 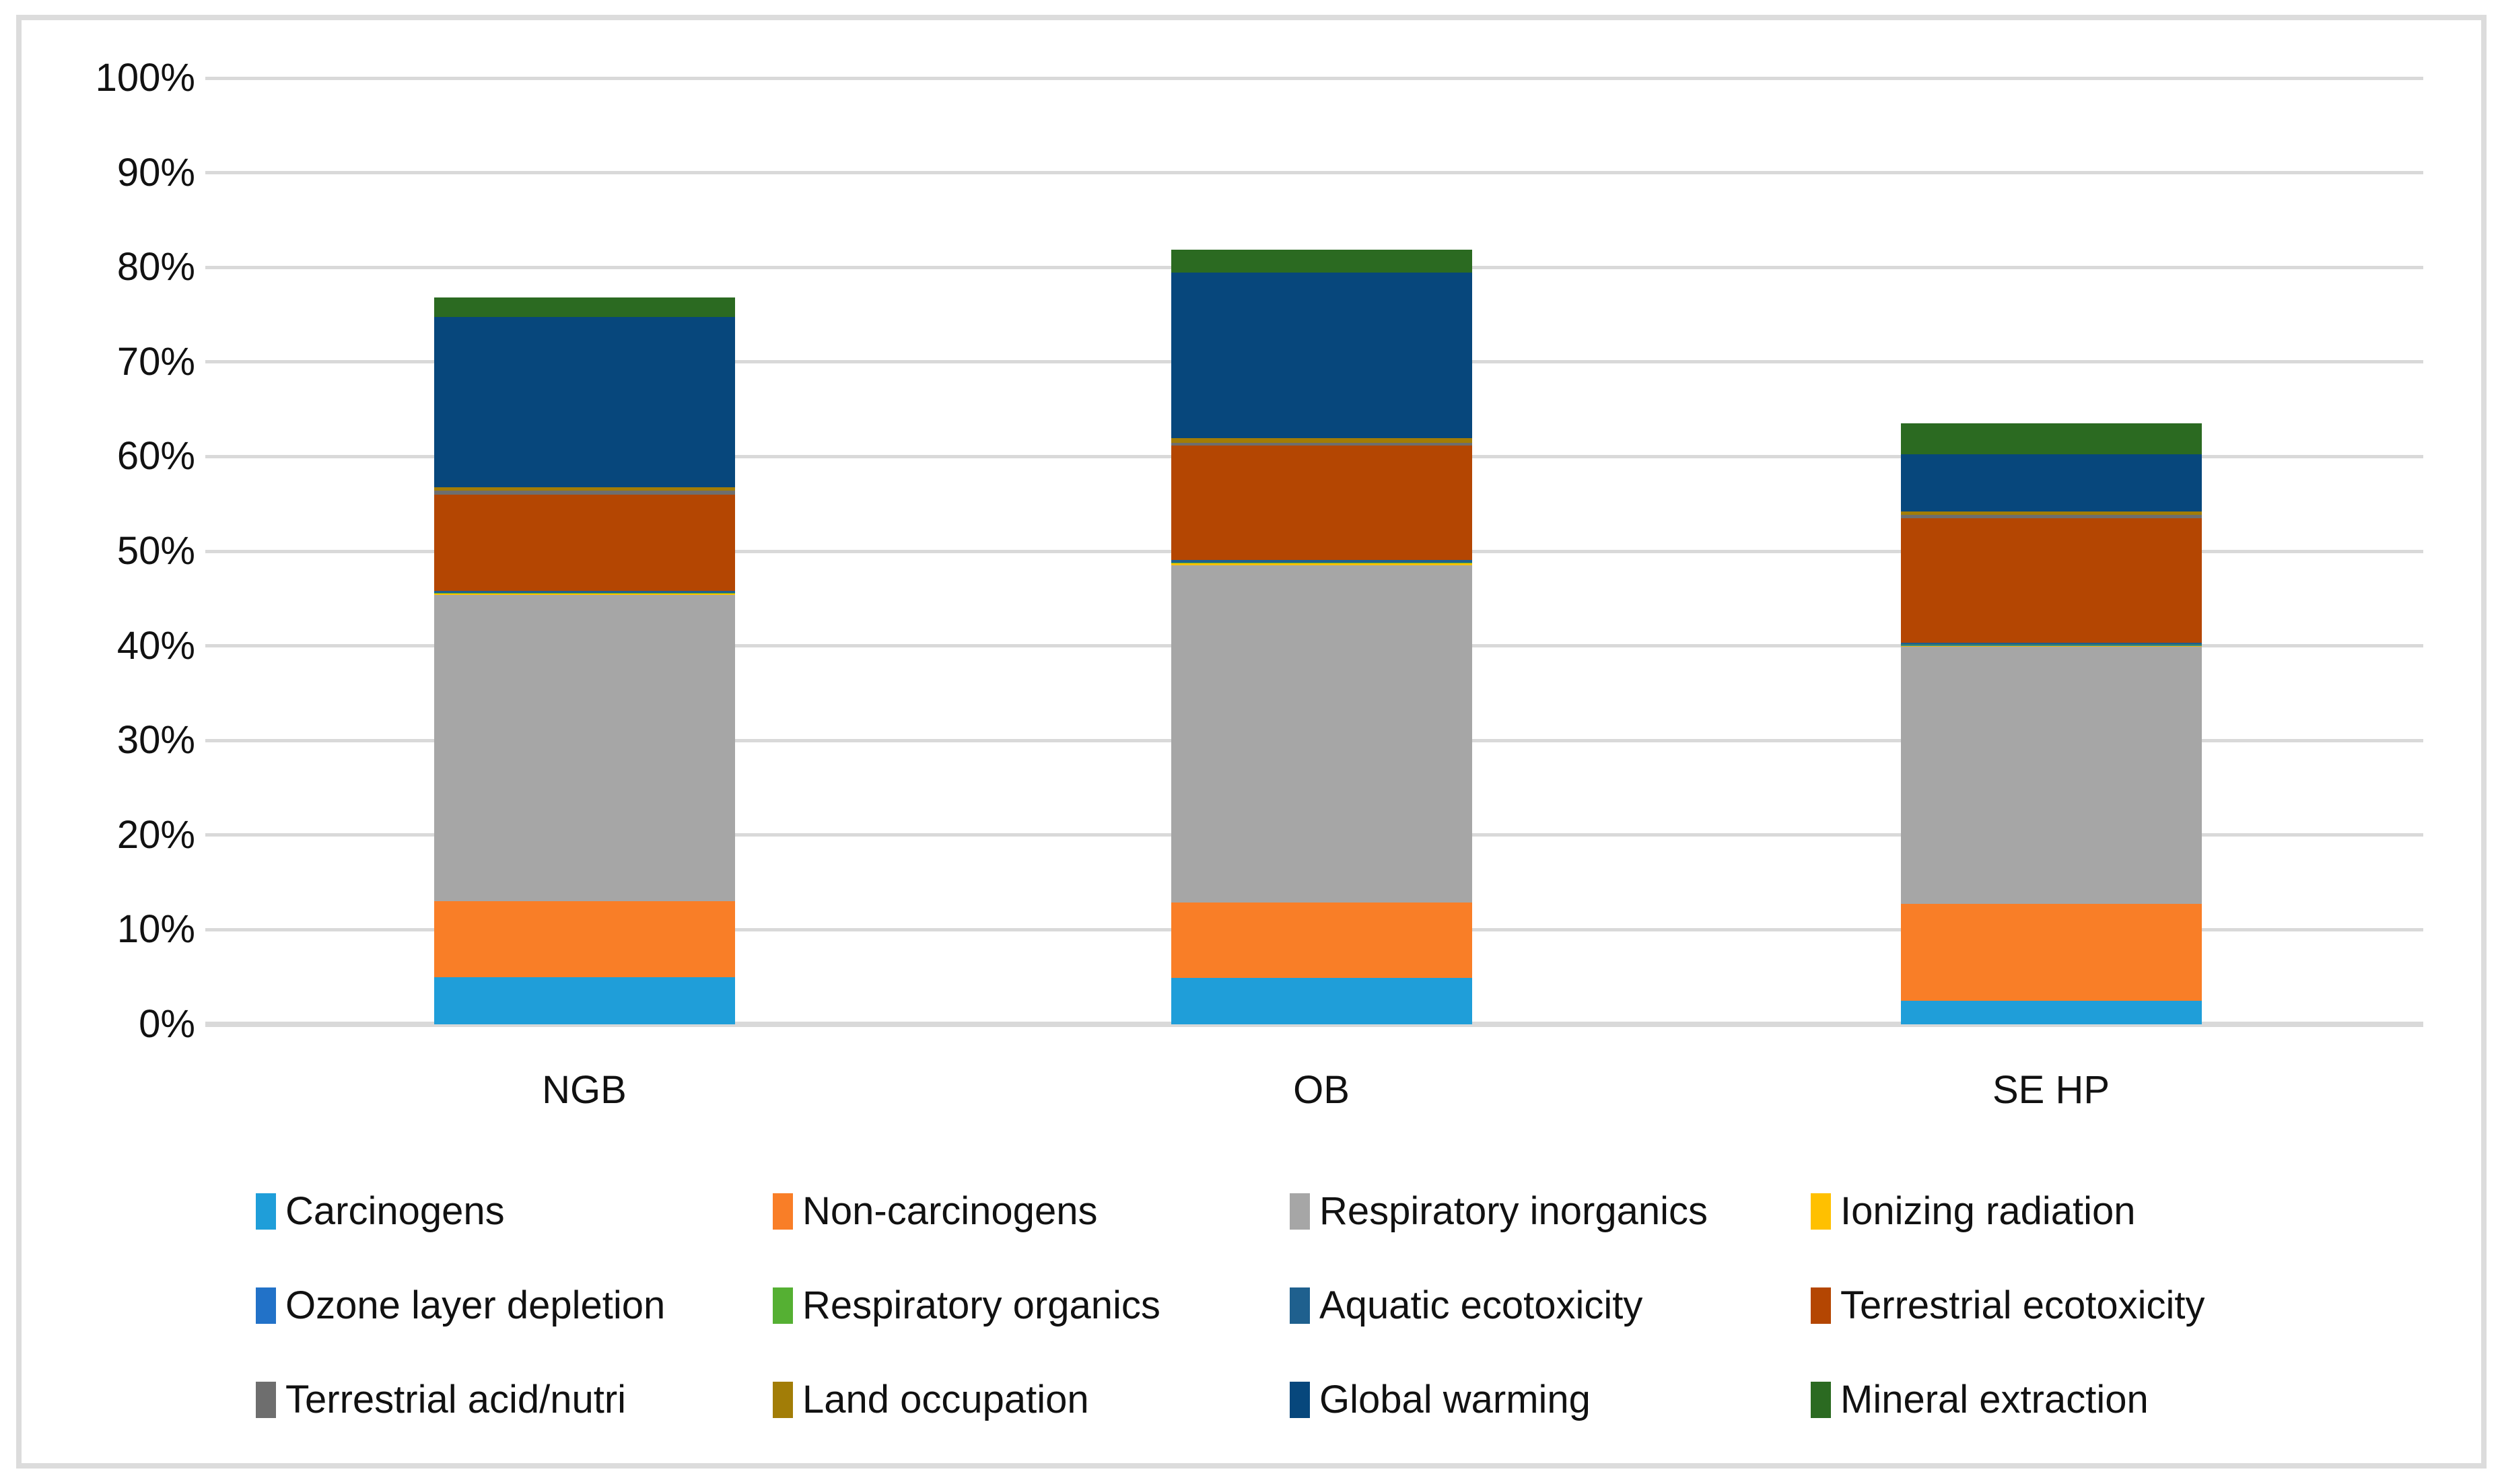 I want to click on y-axis-tick-90pct: 90%, so click(x=155, y=173).